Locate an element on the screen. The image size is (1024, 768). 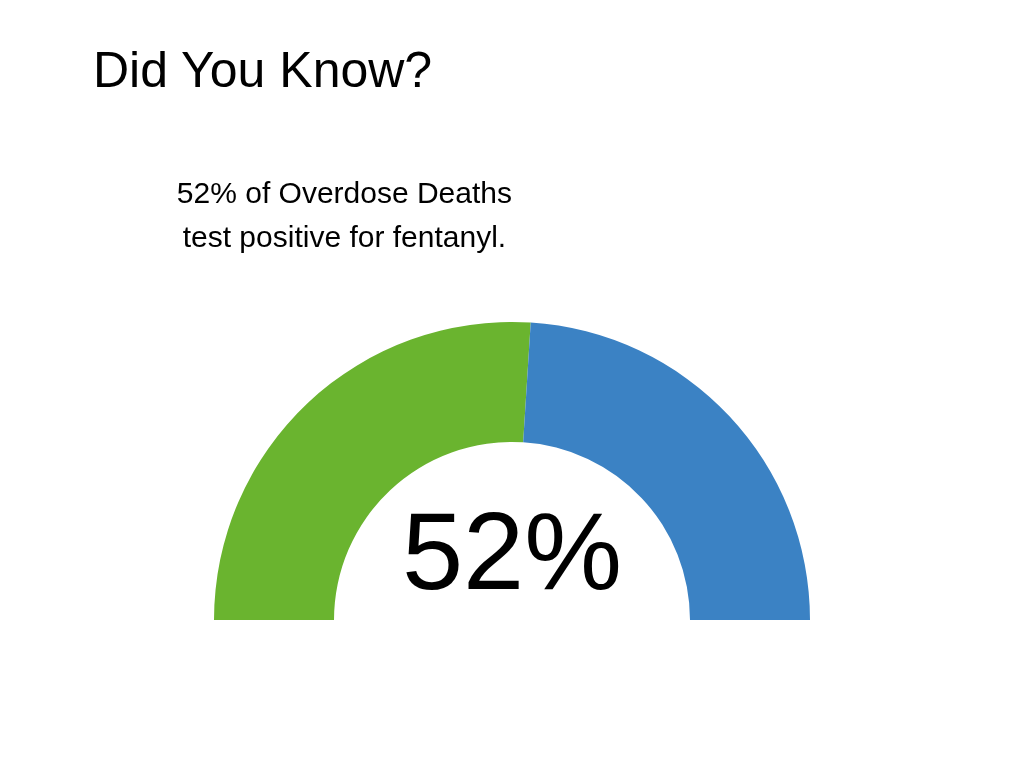
data-label: 52% is located at coordinates (512, 550).